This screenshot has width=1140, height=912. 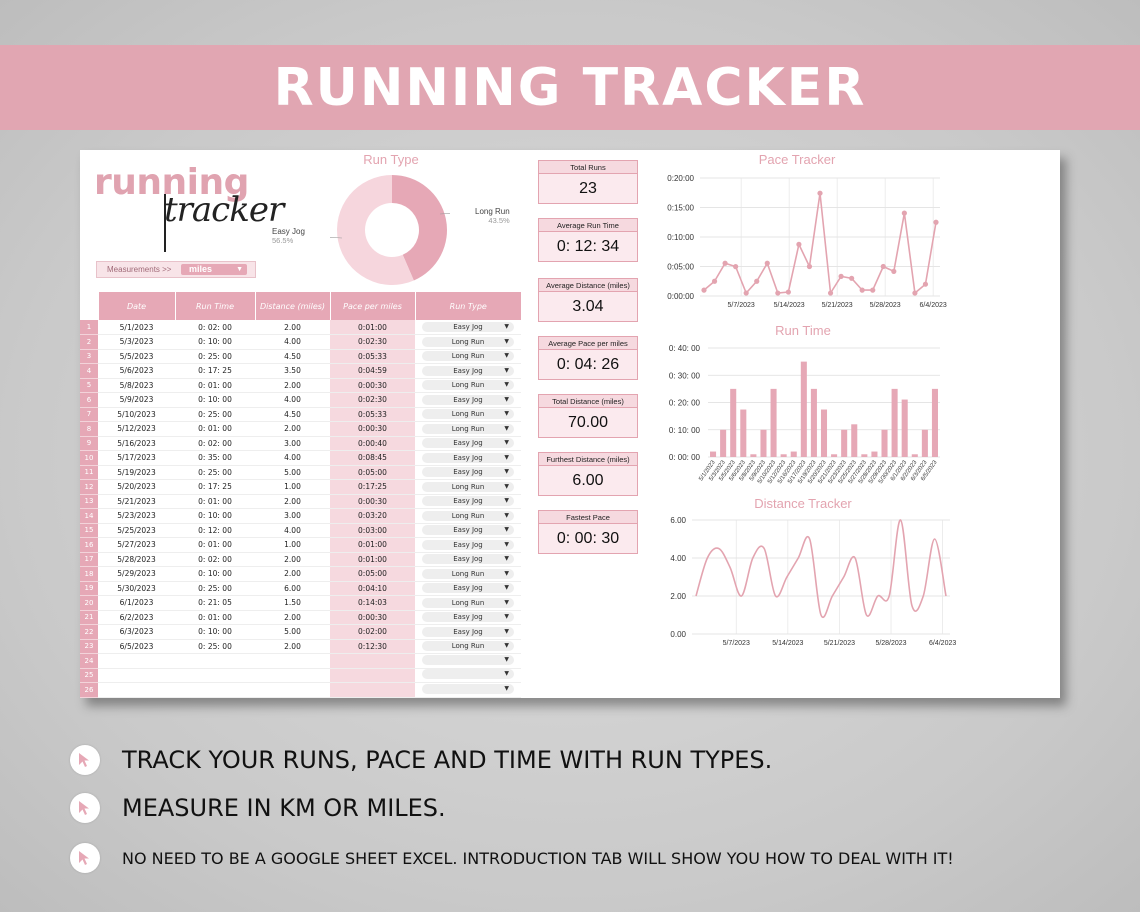 What do you see at coordinates (136, 414) in the screenshot?
I see `date-cell: 5/10/2023` at bounding box center [136, 414].